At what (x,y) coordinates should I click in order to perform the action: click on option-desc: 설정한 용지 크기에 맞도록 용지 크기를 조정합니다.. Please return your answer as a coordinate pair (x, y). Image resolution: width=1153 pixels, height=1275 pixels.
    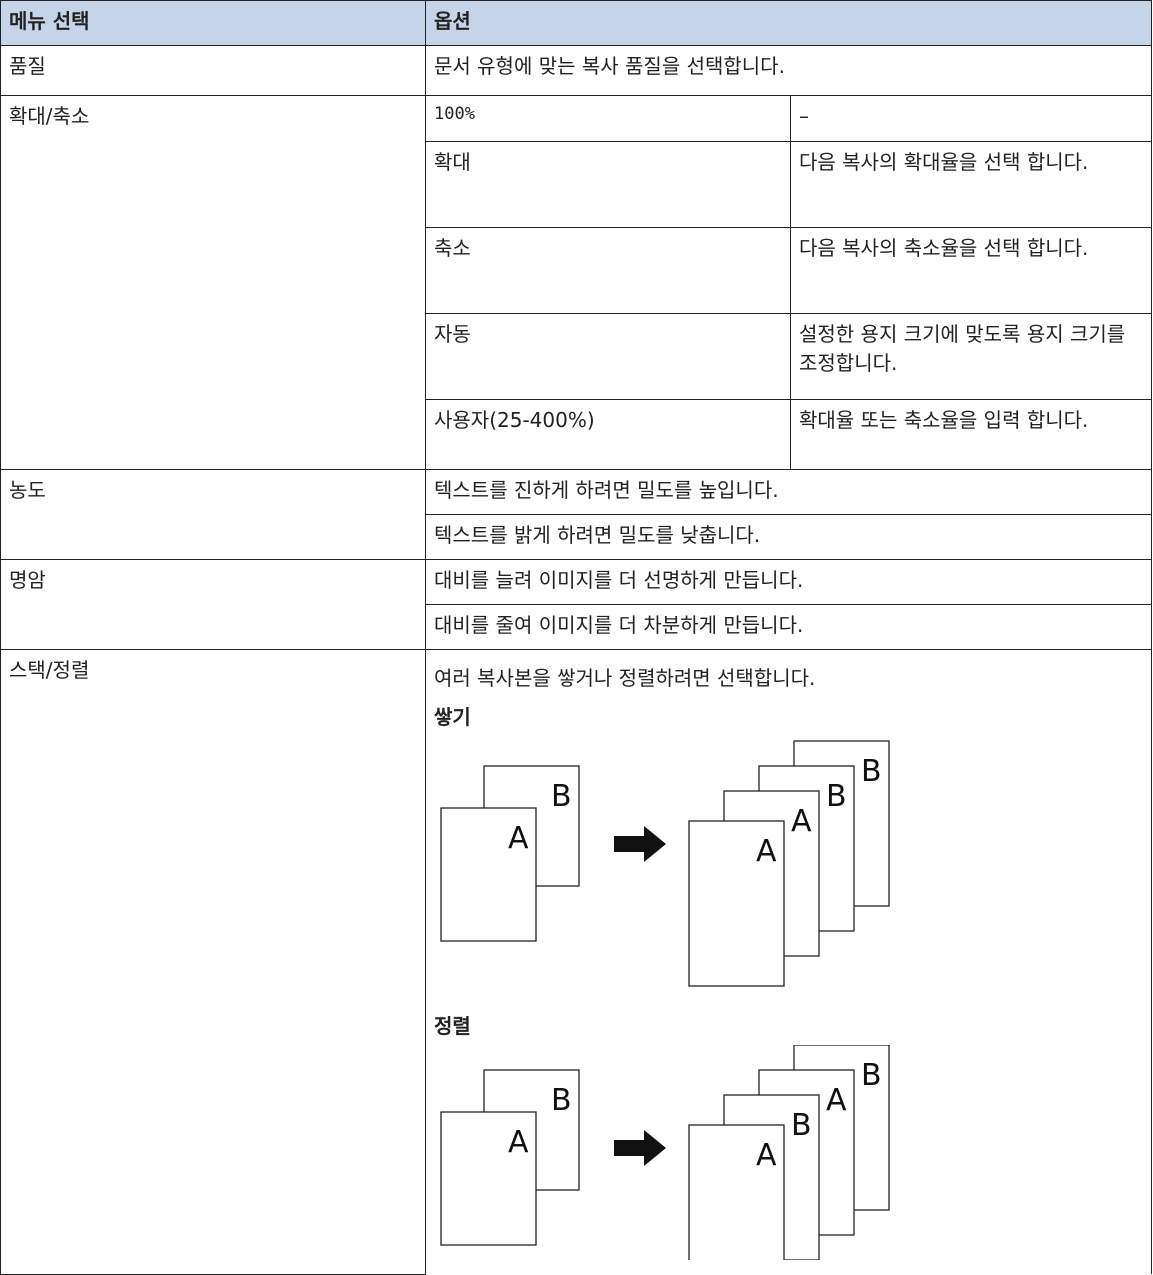
    Looking at the image, I should click on (971, 356).